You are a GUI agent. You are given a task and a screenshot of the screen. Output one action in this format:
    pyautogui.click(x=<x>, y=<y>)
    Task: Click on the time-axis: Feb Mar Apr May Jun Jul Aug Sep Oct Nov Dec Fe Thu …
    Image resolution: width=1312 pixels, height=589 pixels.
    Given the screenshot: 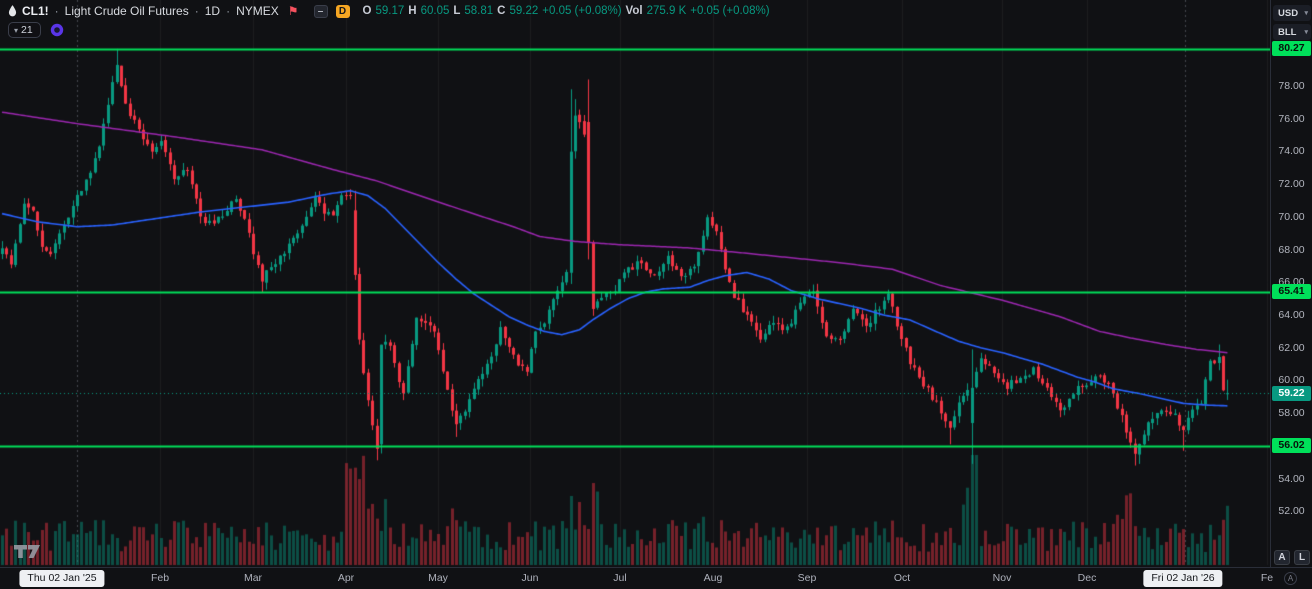 What is the action you would take?
    pyautogui.click(x=656, y=578)
    